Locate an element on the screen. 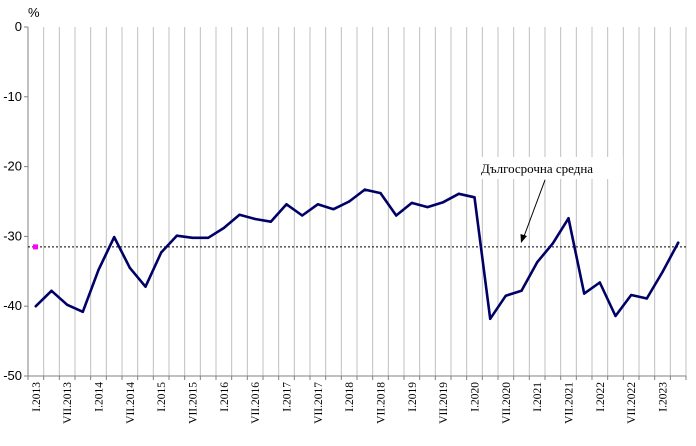  x-tick-label: I.2015 is located at coordinates (162, 397).